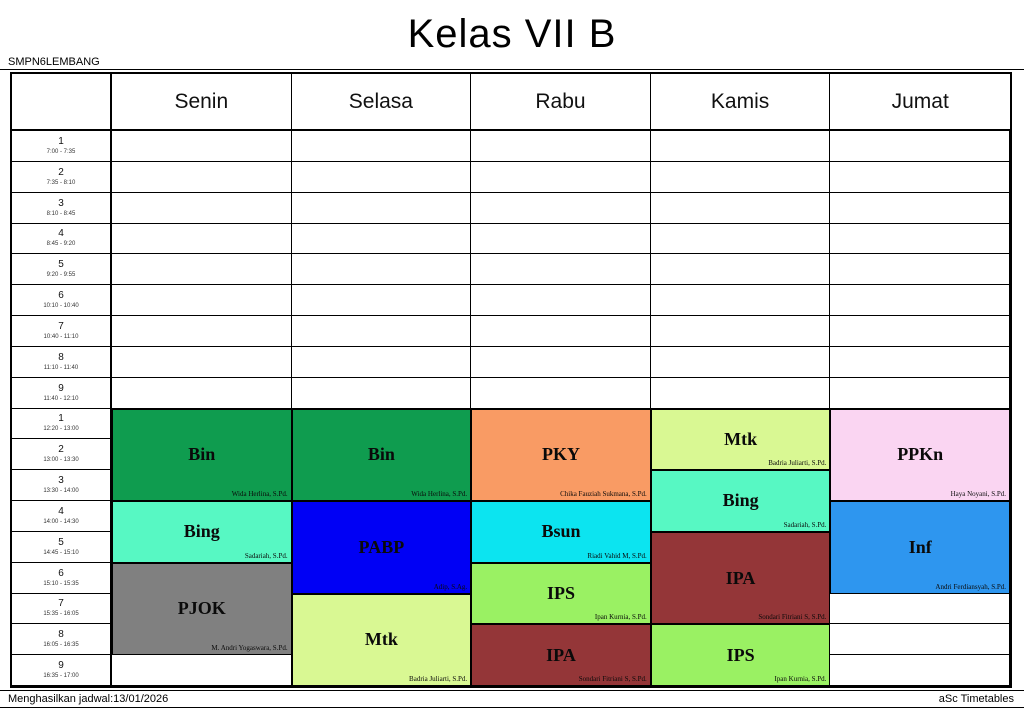  I want to click on lesson-block-bin: Bin Wida Herlina, S.Pd., so click(381, 454).